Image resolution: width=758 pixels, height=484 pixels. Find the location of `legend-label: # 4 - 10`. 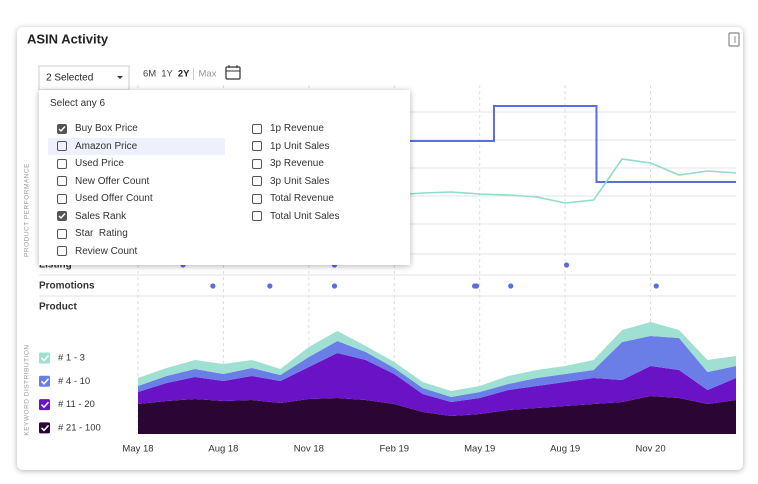

legend-label: # 4 - 10 is located at coordinates (74, 381).